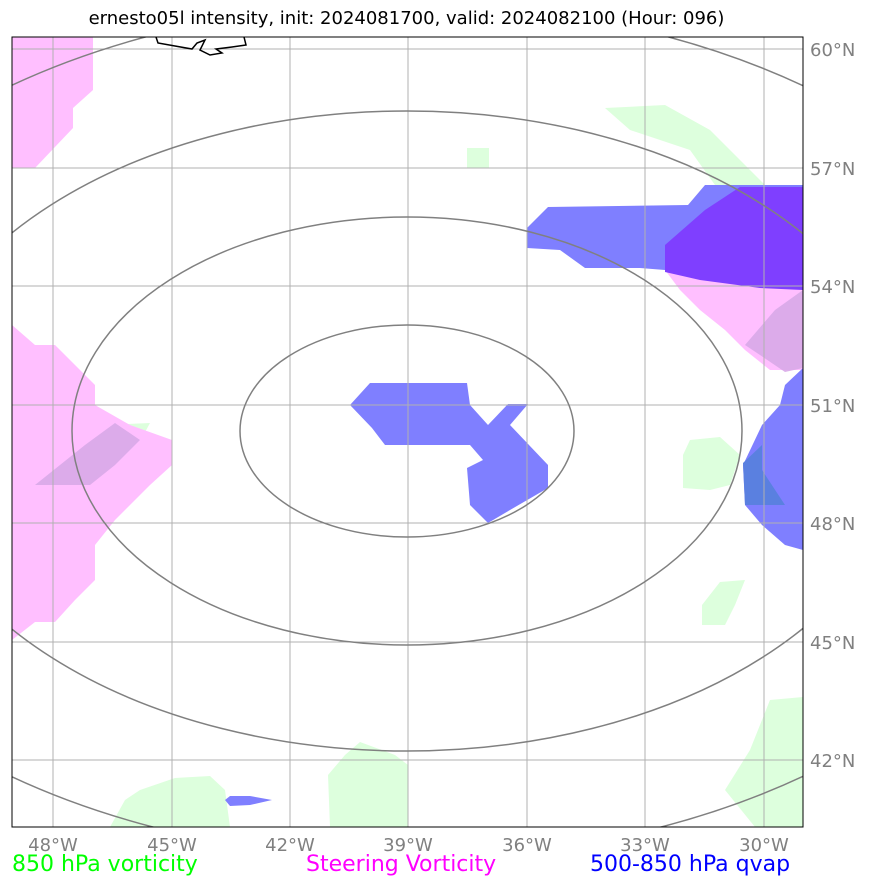 This screenshot has width=873, height=891. I want to click on lat-tick-label: 51°N, so click(832, 406).